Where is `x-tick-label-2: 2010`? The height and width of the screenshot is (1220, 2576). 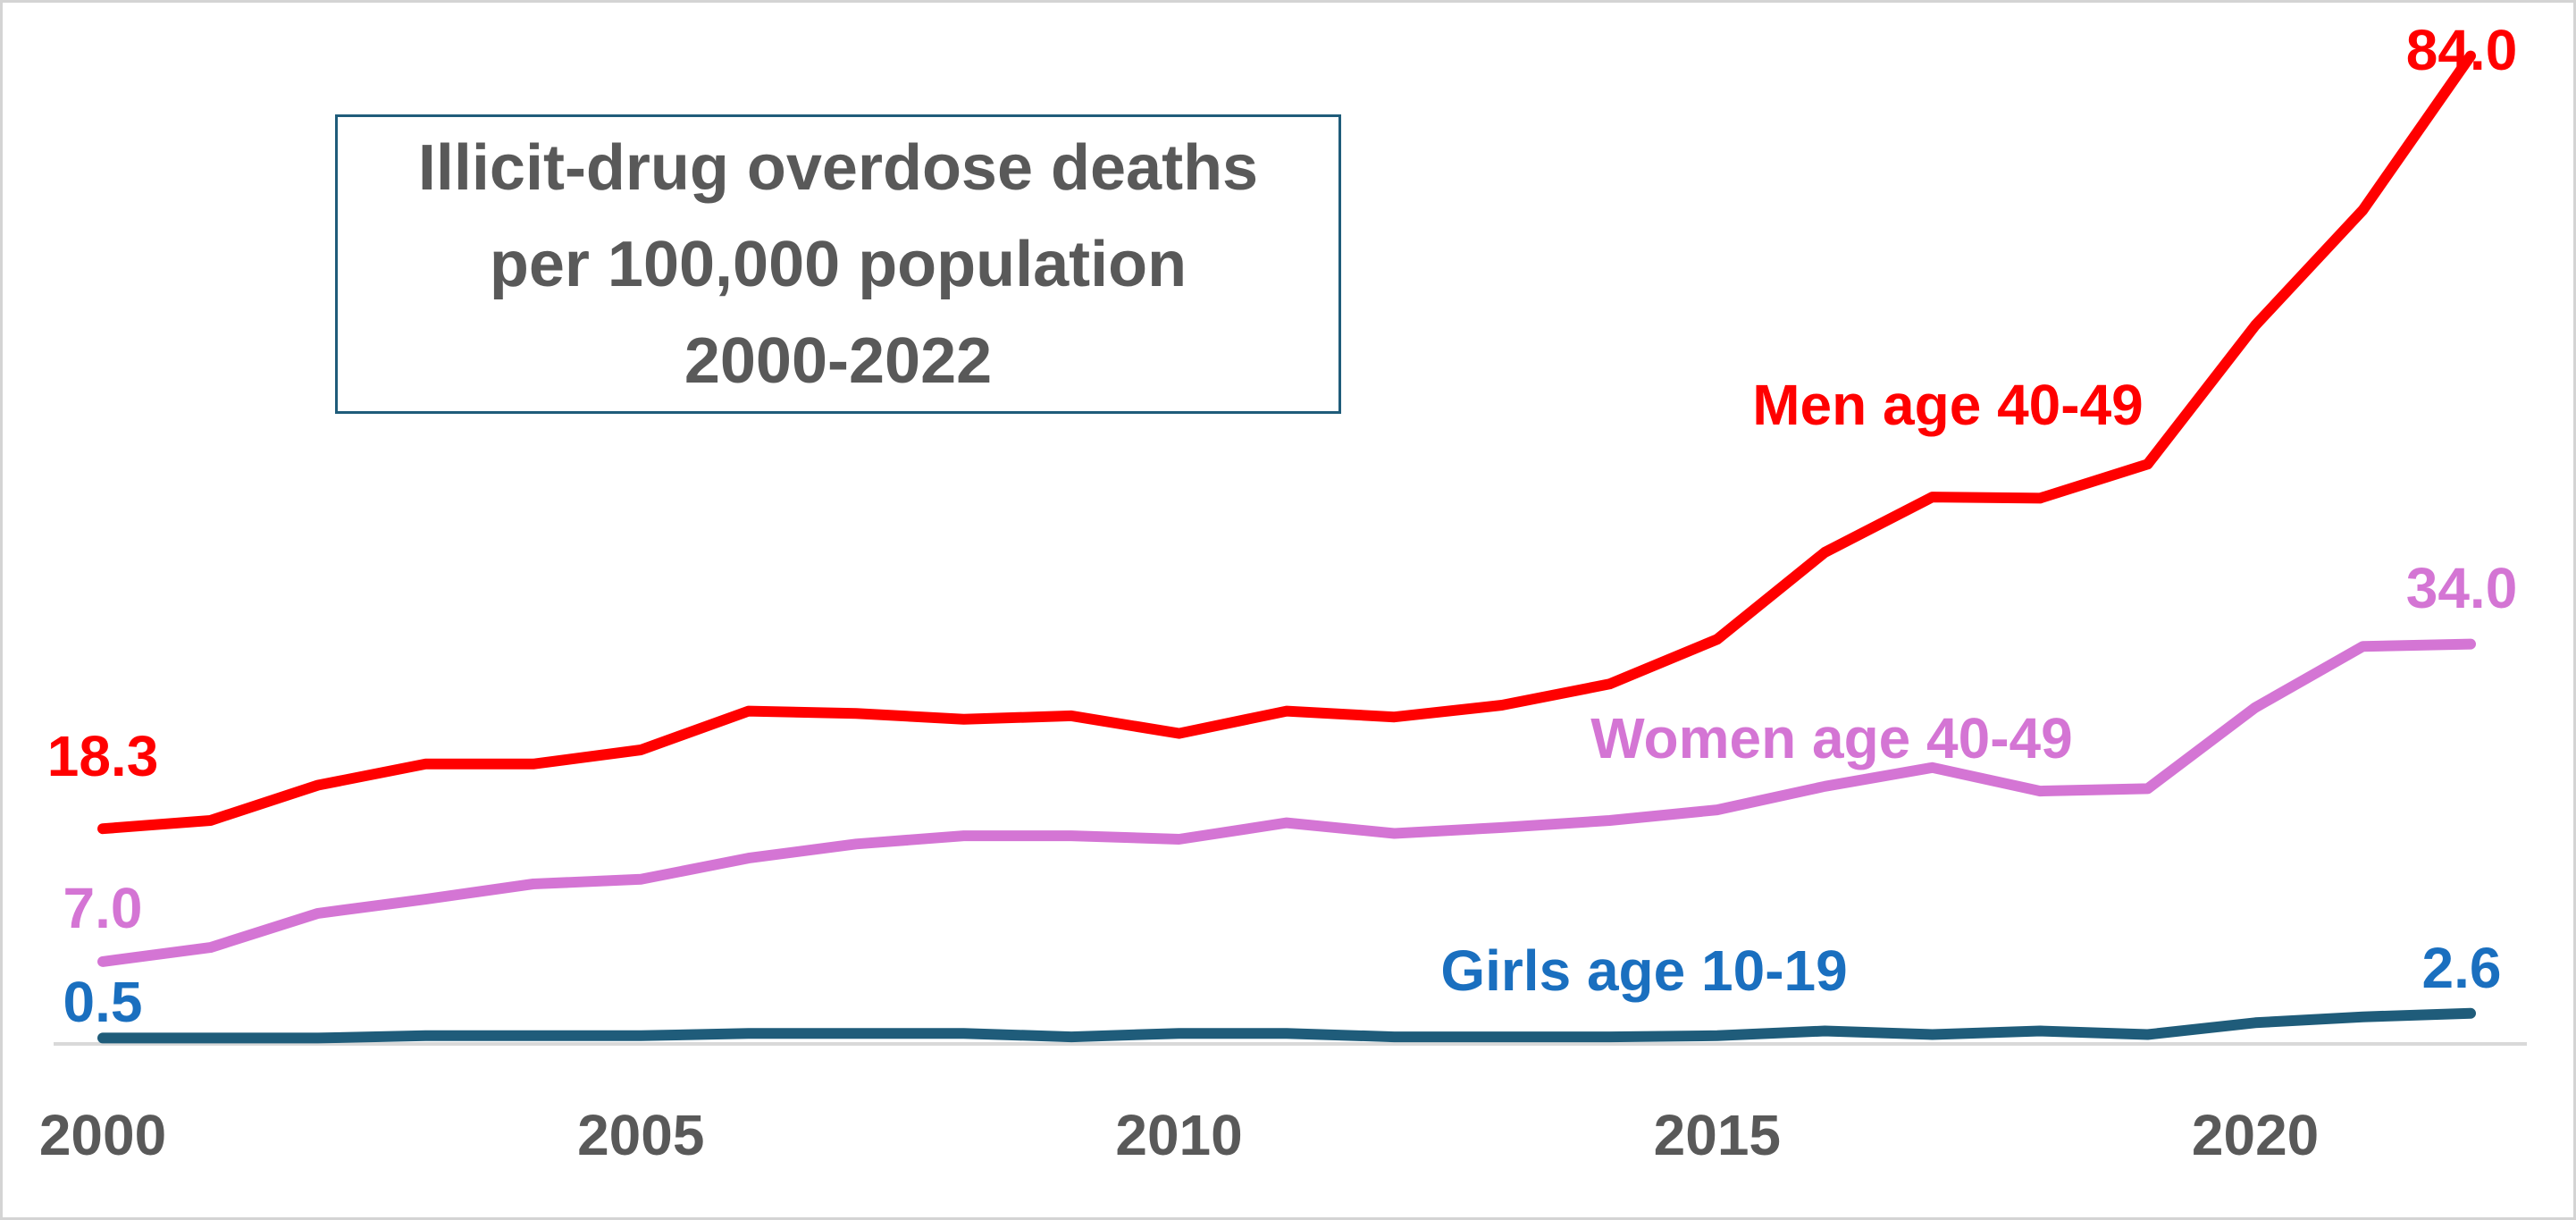
x-tick-label-2: 2010 is located at coordinates (1178, 1135).